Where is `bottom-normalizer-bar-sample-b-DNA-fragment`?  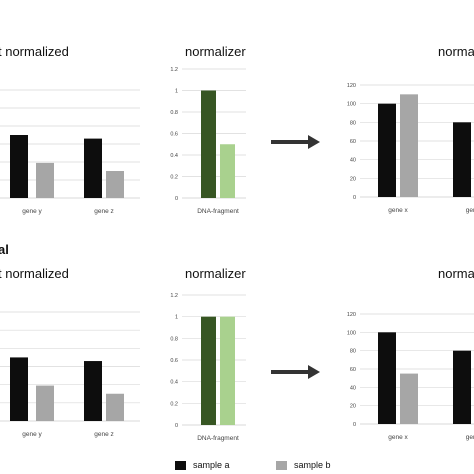 bottom-normalizer-bar-sample-b-DNA-fragment is located at coordinates (227, 370).